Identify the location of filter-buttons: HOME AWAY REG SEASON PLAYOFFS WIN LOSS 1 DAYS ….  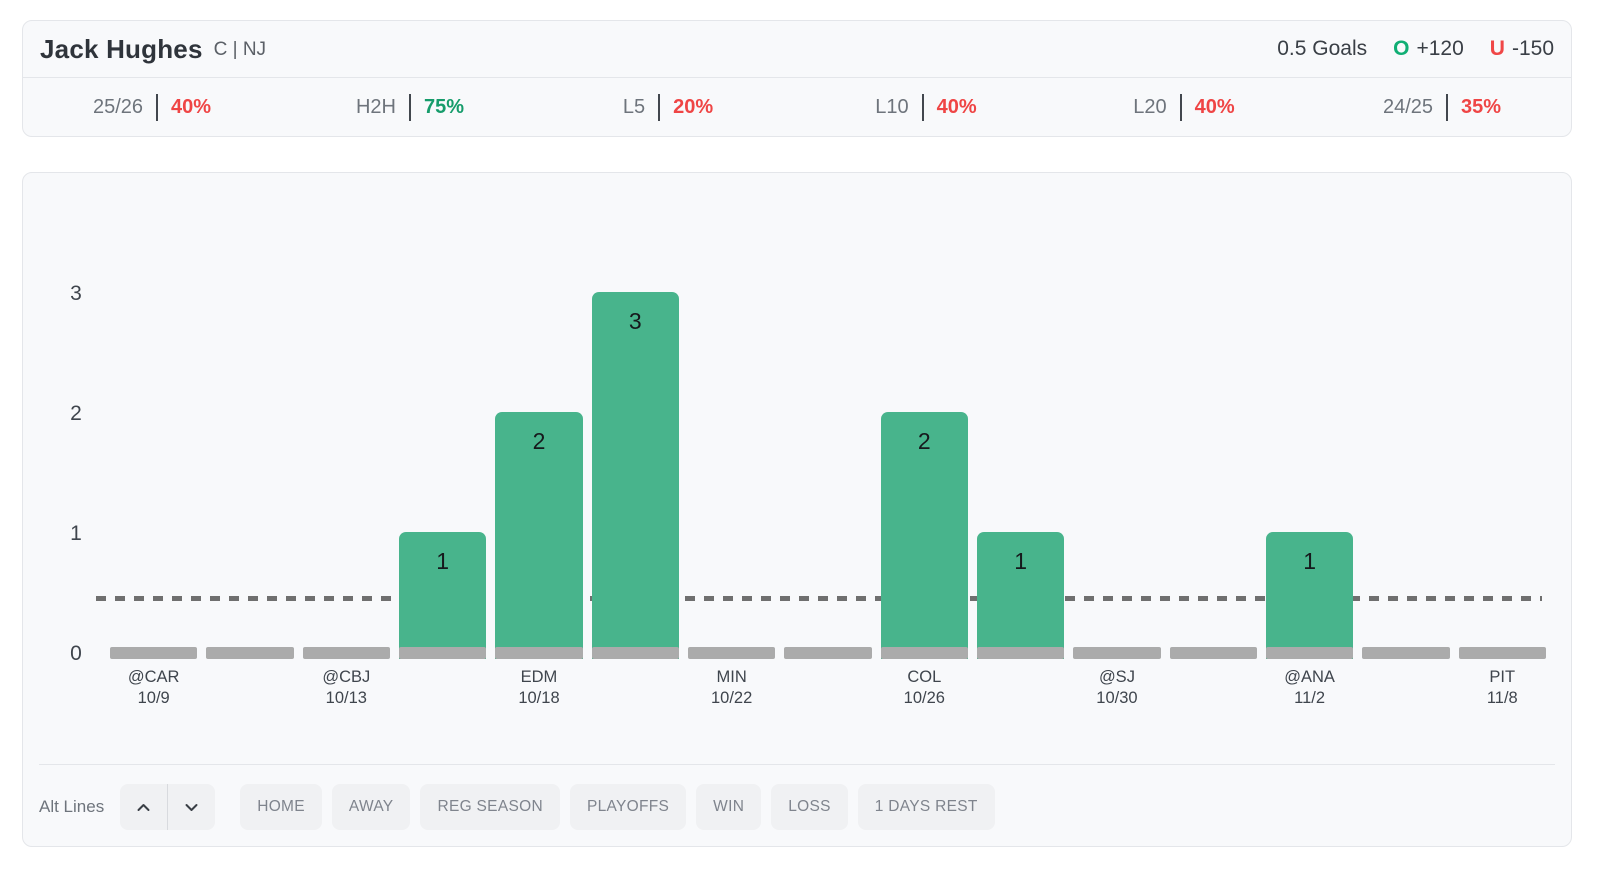
(617, 807).